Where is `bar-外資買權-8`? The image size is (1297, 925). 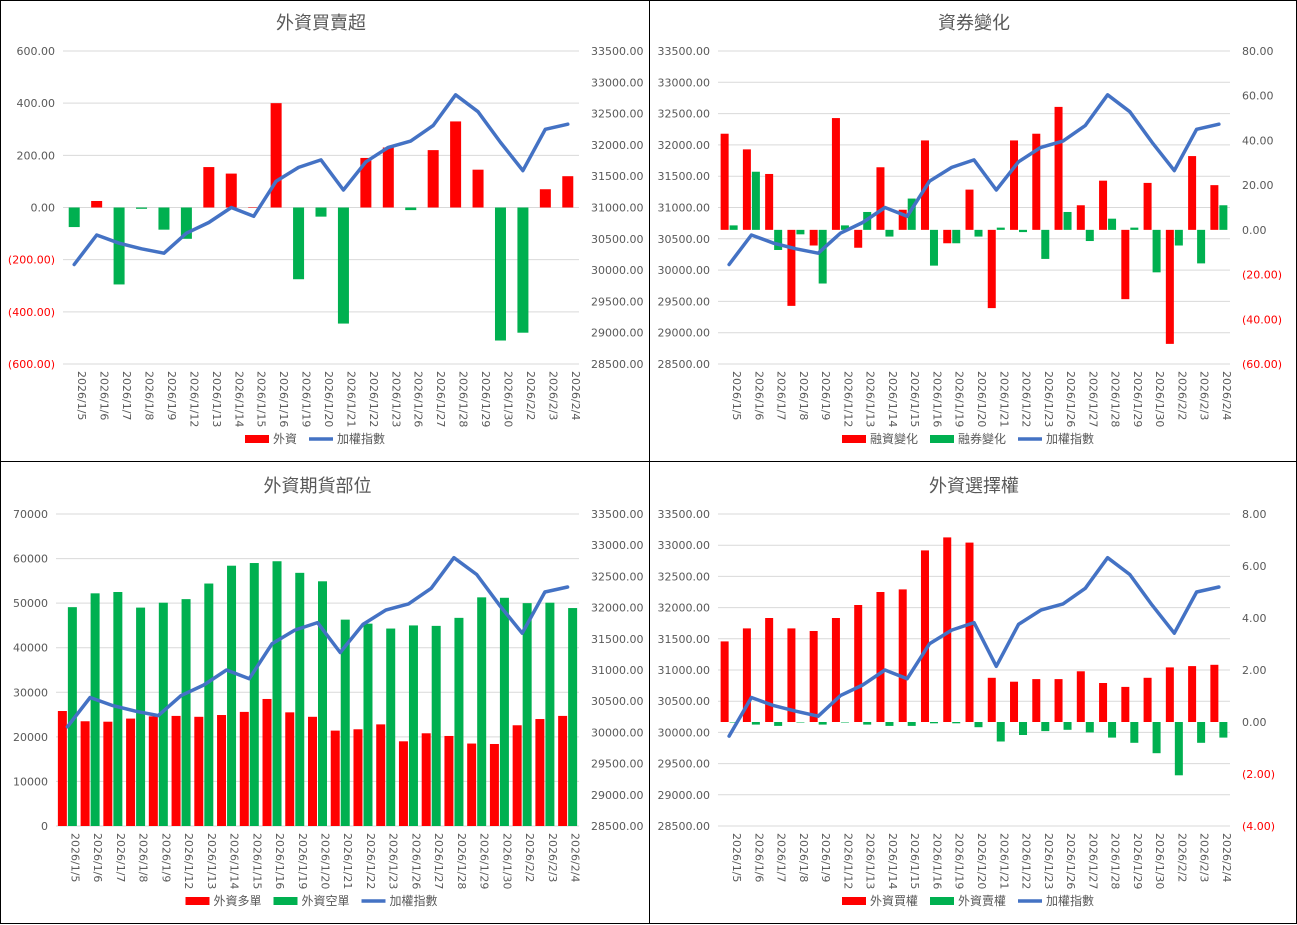 bar-外資買權-8 is located at coordinates (902, 655).